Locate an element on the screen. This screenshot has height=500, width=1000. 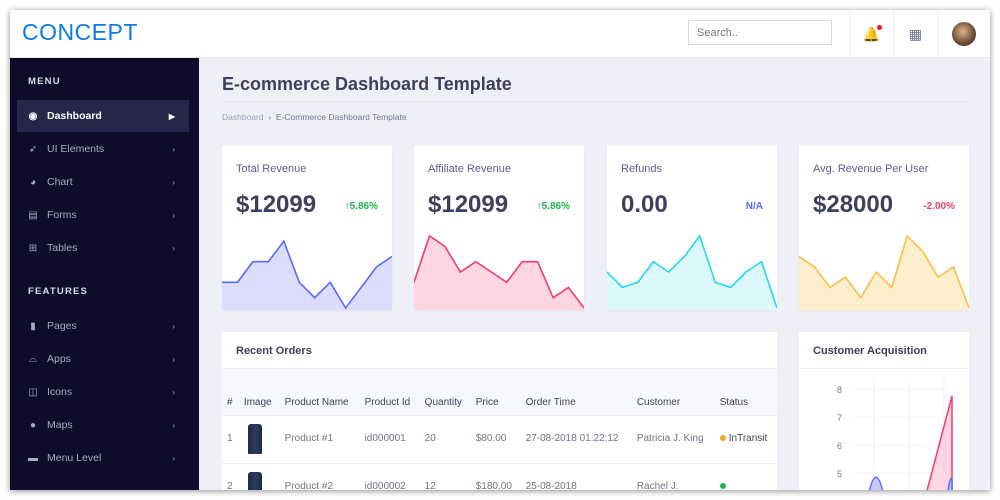
form-icon: ▤ is located at coordinates (33, 215).